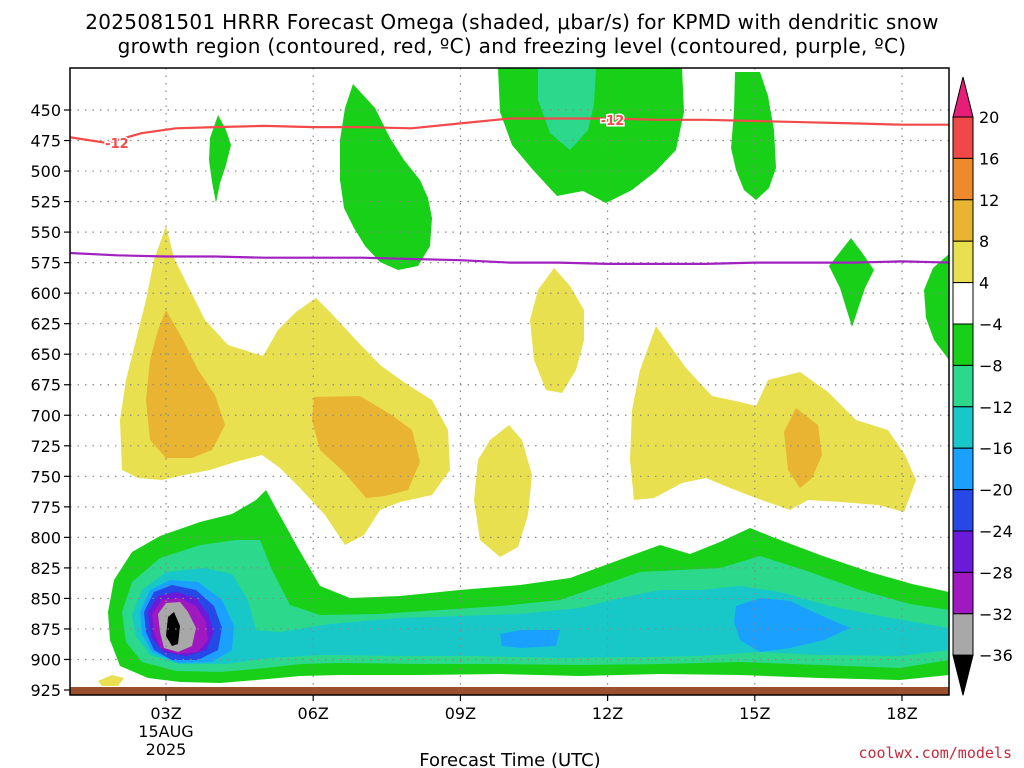 The width and height of the screenshot is (1024, 768). Describe the element at coordinates (984, 241) in the screenshot. I see `colorbar-level-label: 8` at that location.